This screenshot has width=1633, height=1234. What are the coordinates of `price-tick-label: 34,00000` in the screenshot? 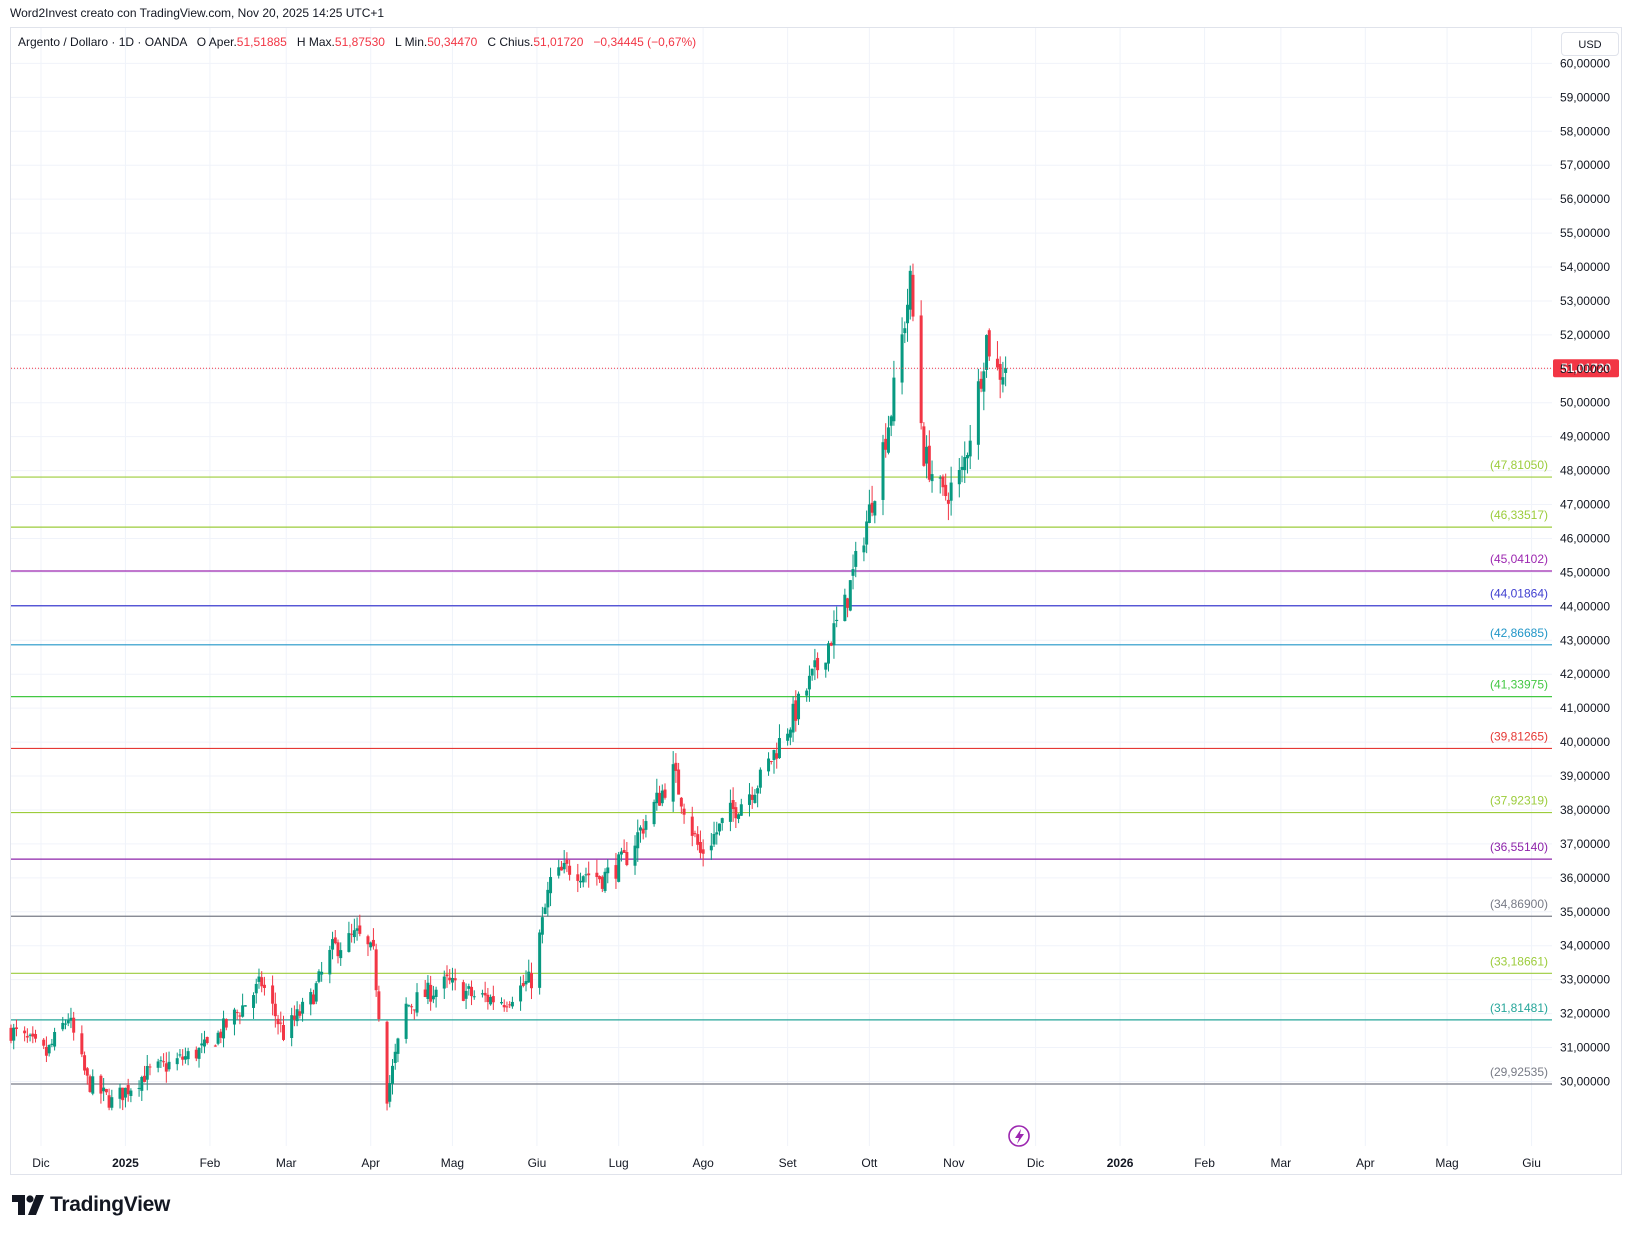 It's located at (1585, 946).